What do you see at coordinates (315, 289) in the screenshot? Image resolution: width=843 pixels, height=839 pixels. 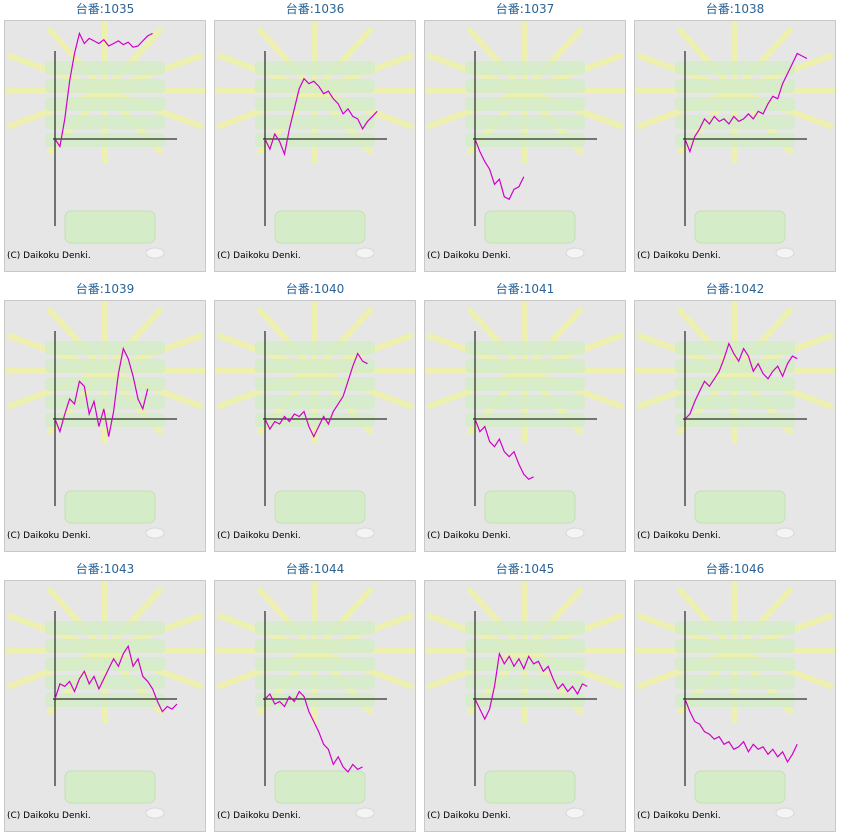 I see `machine-number-title: 台番:1040` at bounding box center [315, 289].